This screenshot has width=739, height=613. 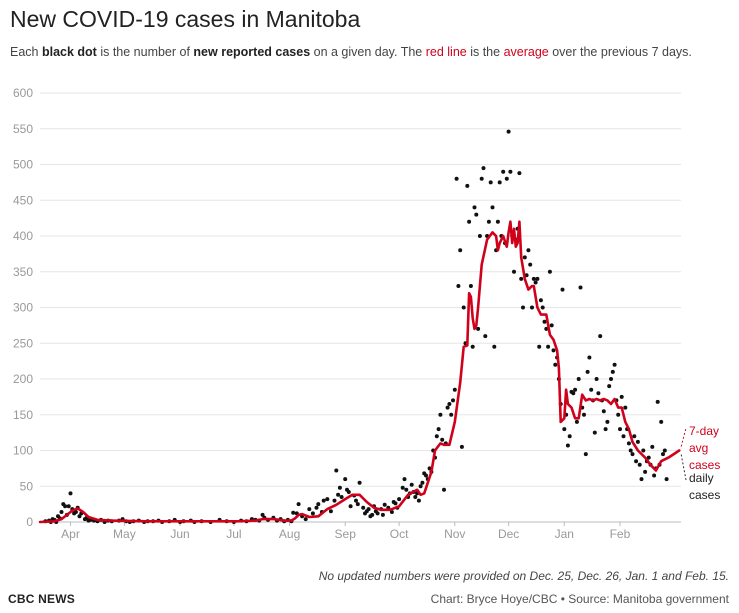 What do you see at coordinates (620, 534) in the screenshot?
I see `x-tick-label: Feb` at bounding box center [620, 534].